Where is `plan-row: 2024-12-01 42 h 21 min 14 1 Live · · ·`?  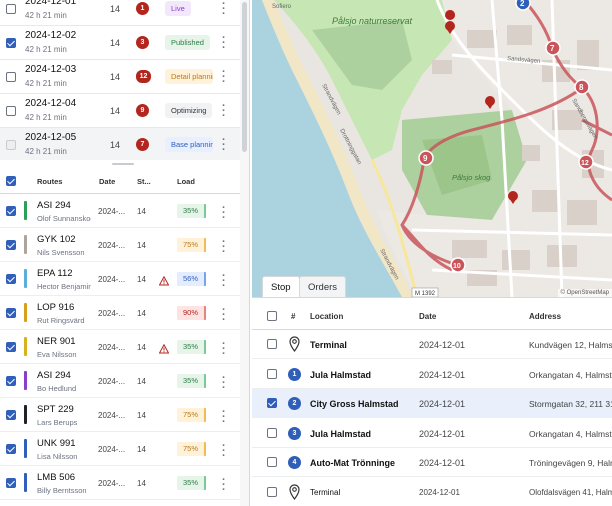
plan-row: 2024-12-01 42 h 21 min 14 1 Live · · · is located at coordinates (120, 13).